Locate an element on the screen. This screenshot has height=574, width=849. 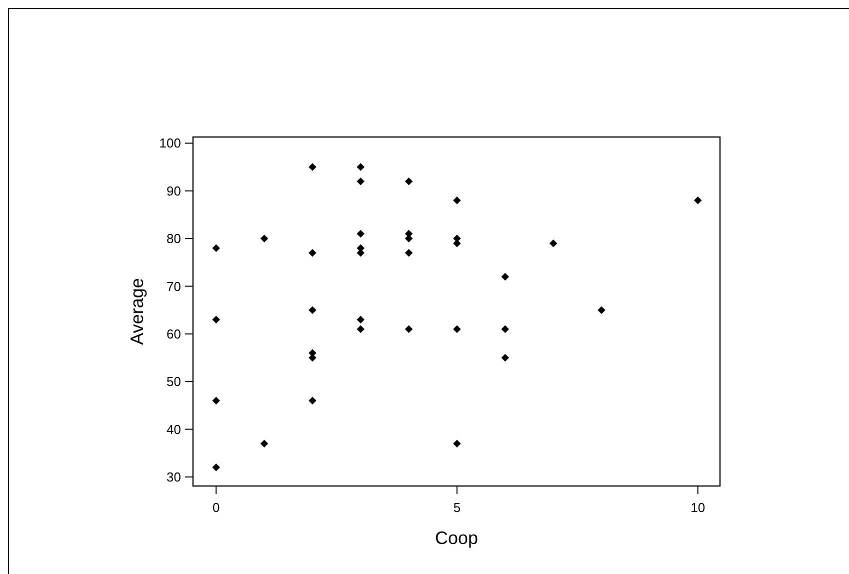
x-tick-label: 0 is located at coordinates (216, 507).